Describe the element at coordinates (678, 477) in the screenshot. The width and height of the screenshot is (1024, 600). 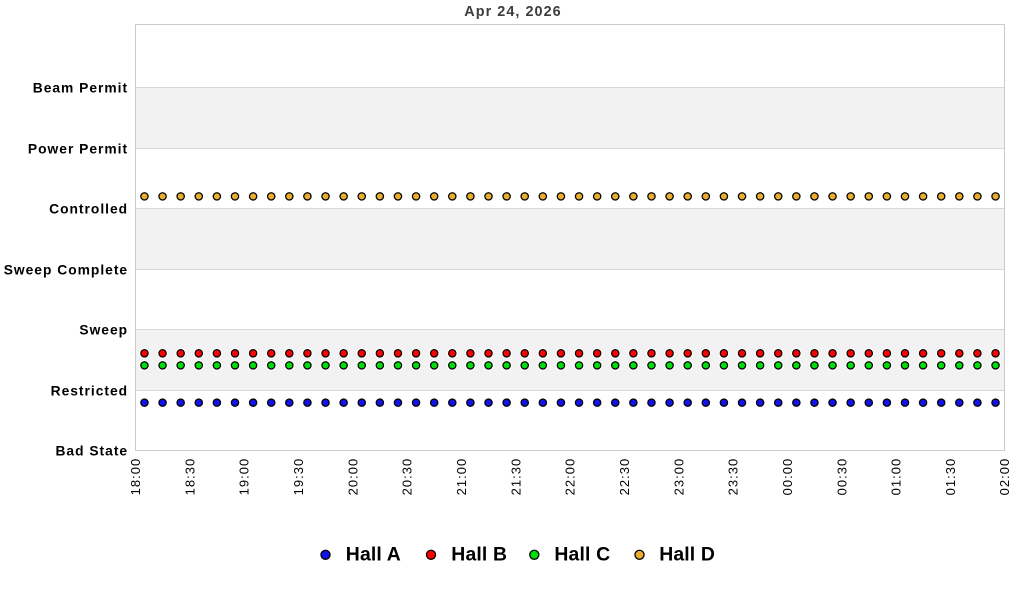
I see `svg-text: 23:00` at that location.